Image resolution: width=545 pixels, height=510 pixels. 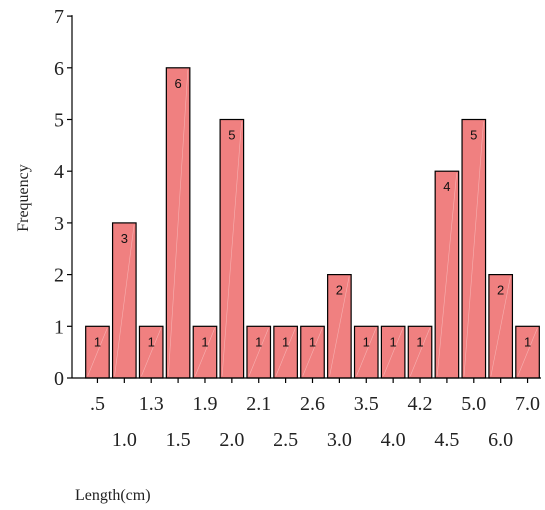 What do you see at coordinates (500, 440) in the screenshot?
I see `x-tick-label: 6.0` at bounding box center [500, 440].